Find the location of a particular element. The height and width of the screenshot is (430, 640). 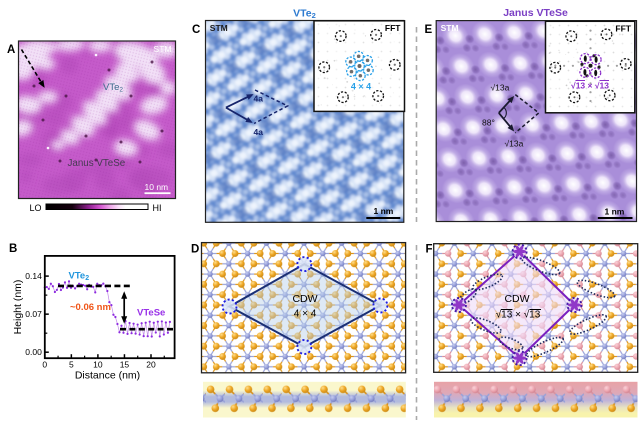

svg-text: Distance (nm) is located at coordinates (107, 376).